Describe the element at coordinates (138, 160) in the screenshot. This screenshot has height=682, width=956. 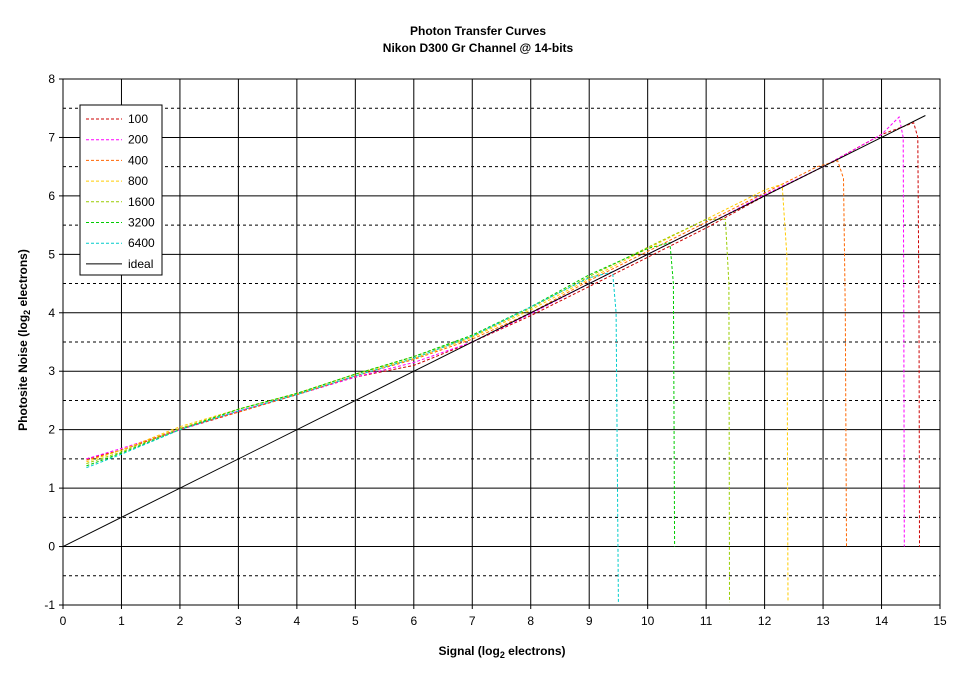
I see `legend-label: 400` at that location.